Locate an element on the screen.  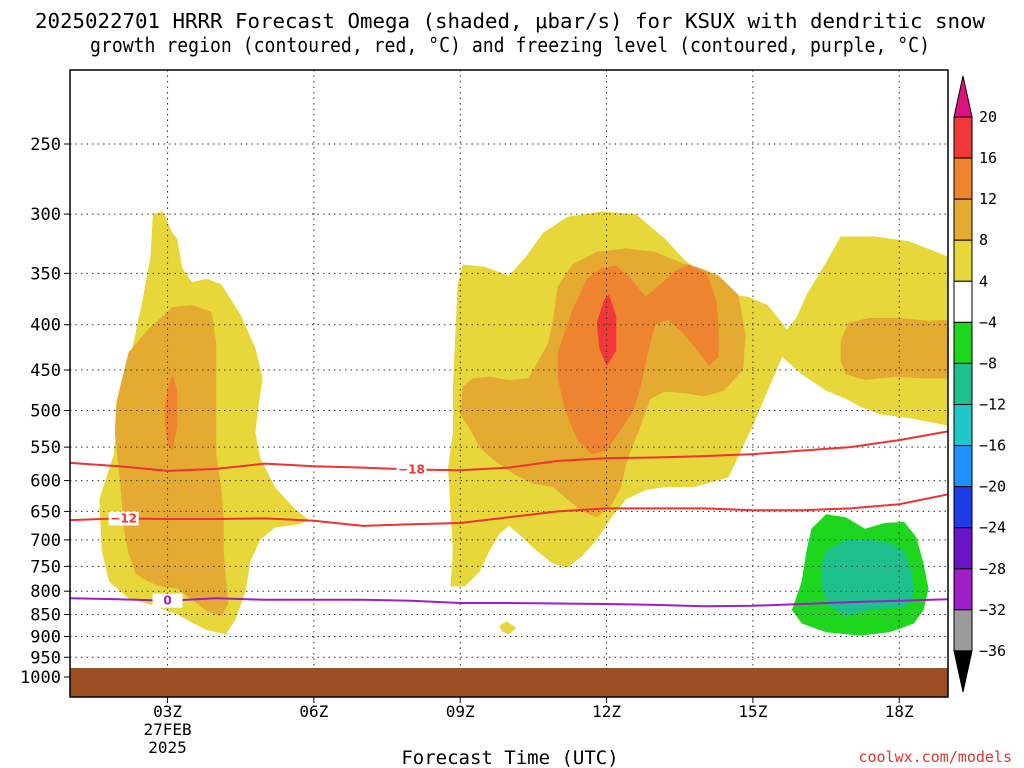
colorbar-top-arrow is located at coordinates (963, 96).